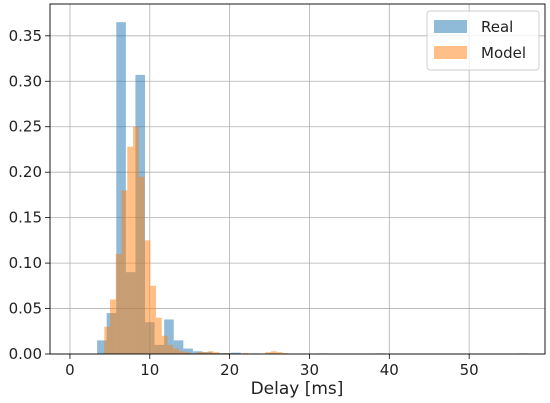 The width and height of the screenshot is (550, 403). What do you see at coordinates (483, 40) in the screenshot?
I see `legend: Real Model` at bounding box center [483, 40].